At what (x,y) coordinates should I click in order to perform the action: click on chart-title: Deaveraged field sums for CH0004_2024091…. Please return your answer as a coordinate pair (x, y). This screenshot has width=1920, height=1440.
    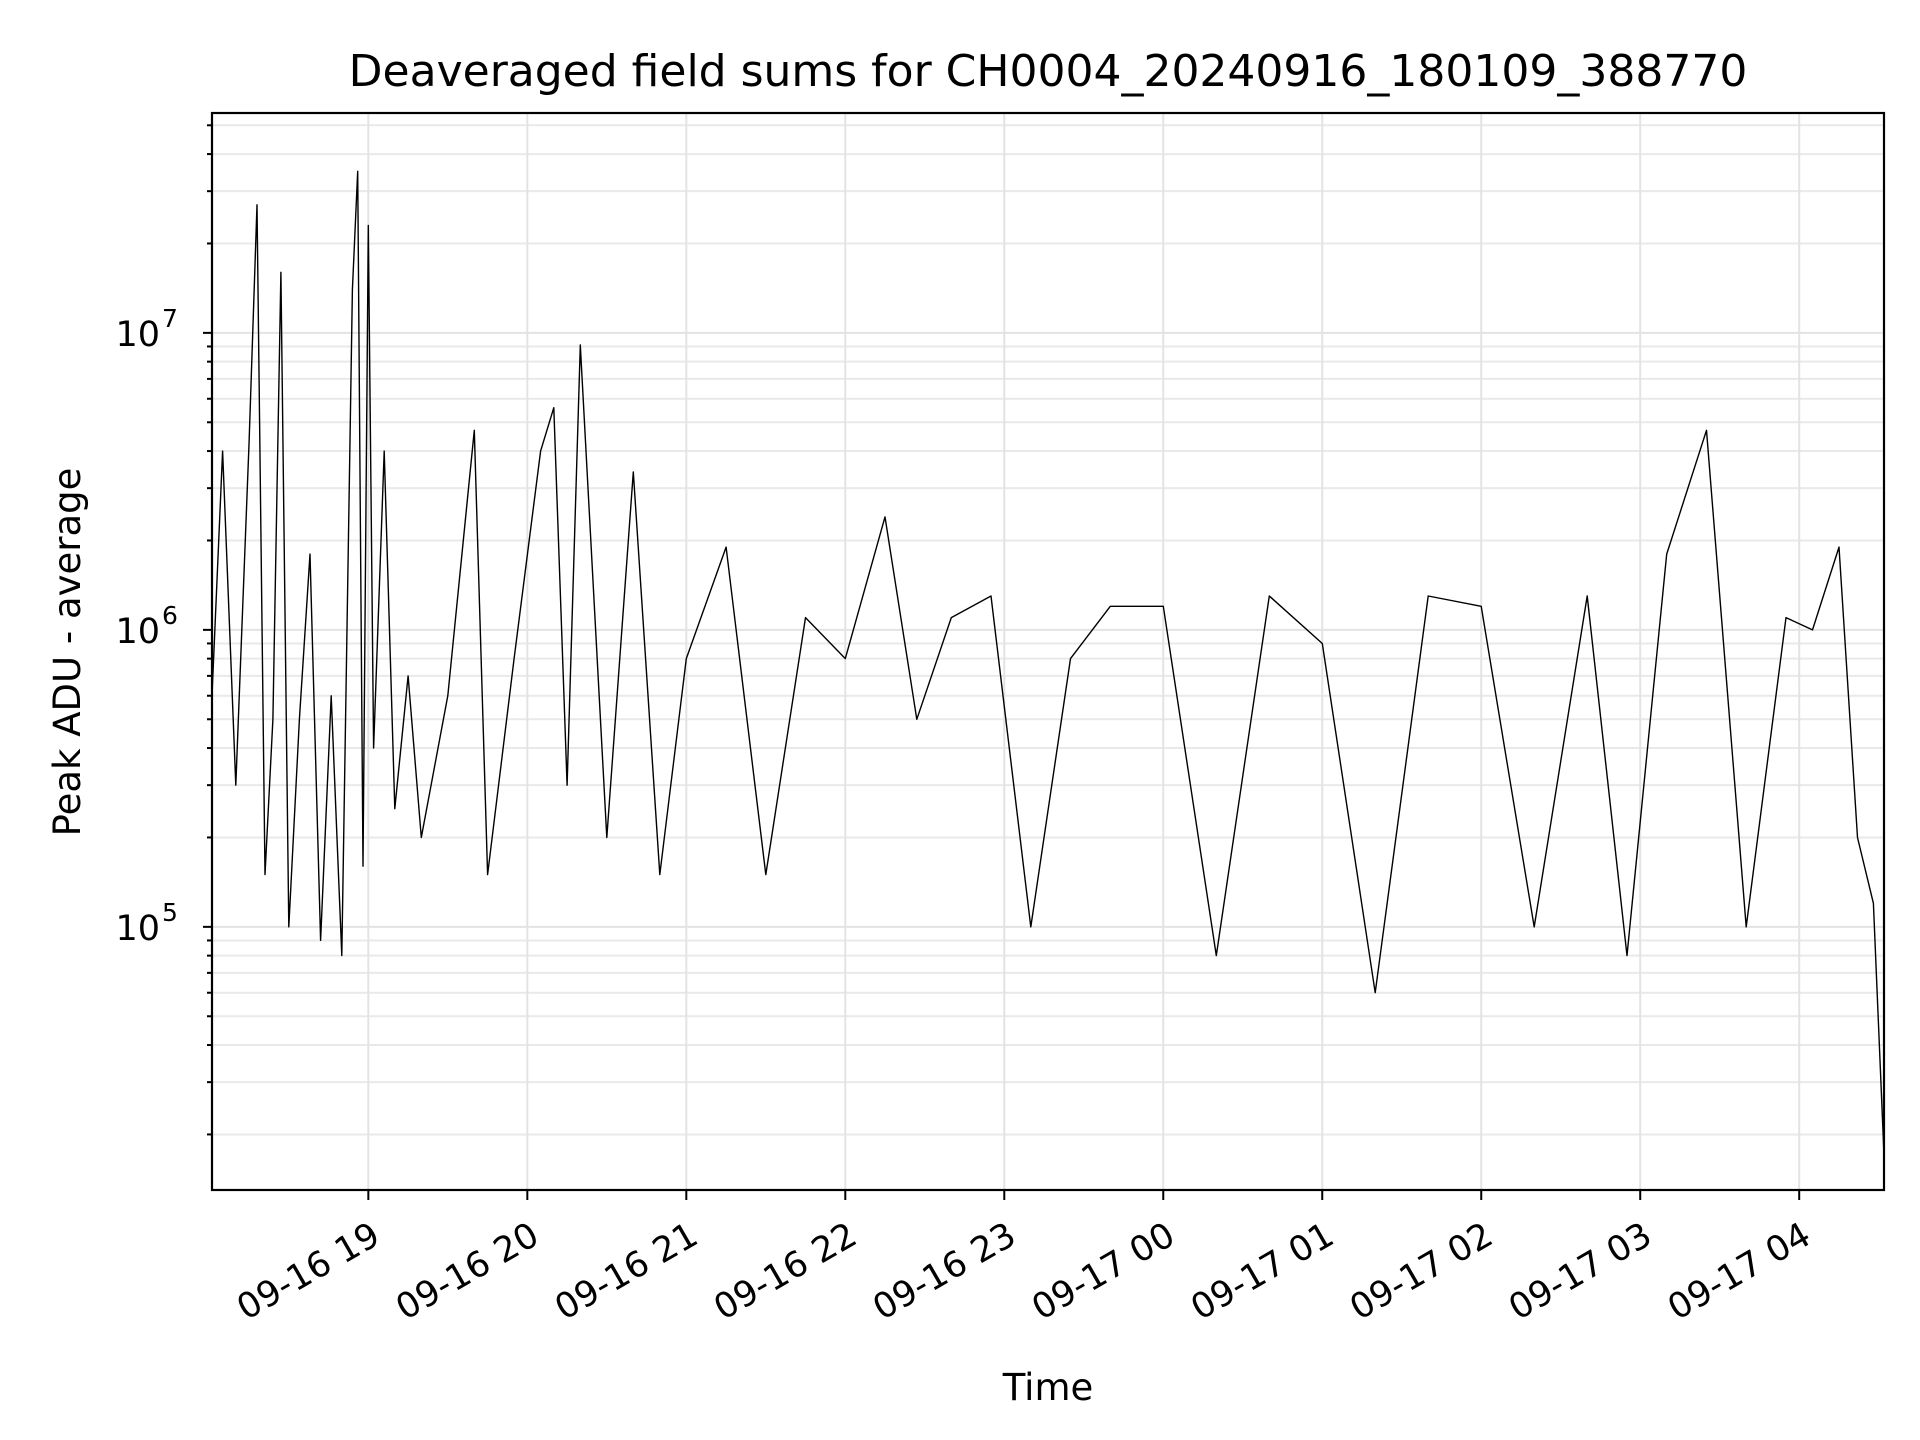
    Looking at the image, I should click on (1048, 71).